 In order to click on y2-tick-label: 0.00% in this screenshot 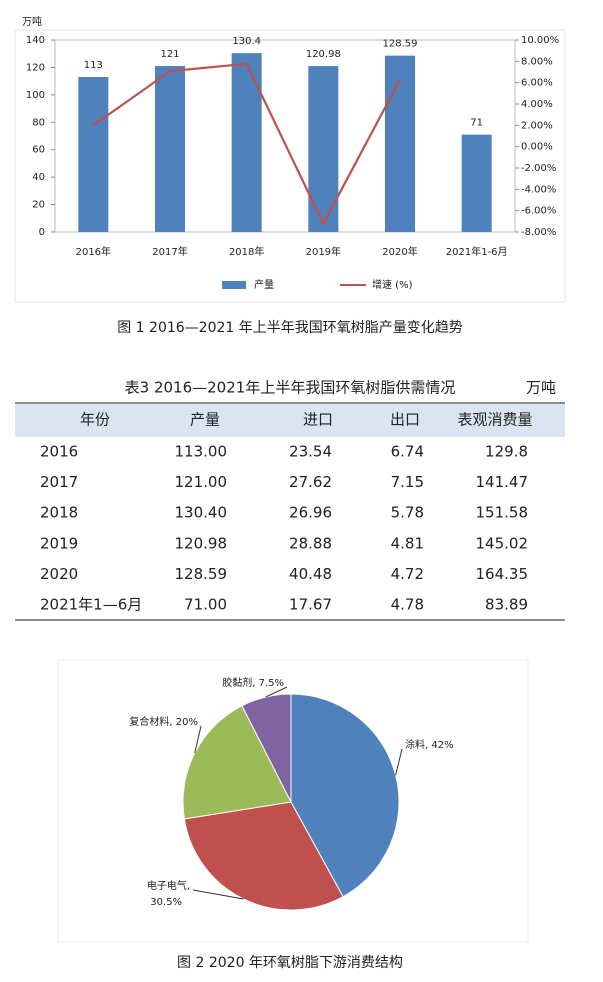, I will do `click(537, 147)`.